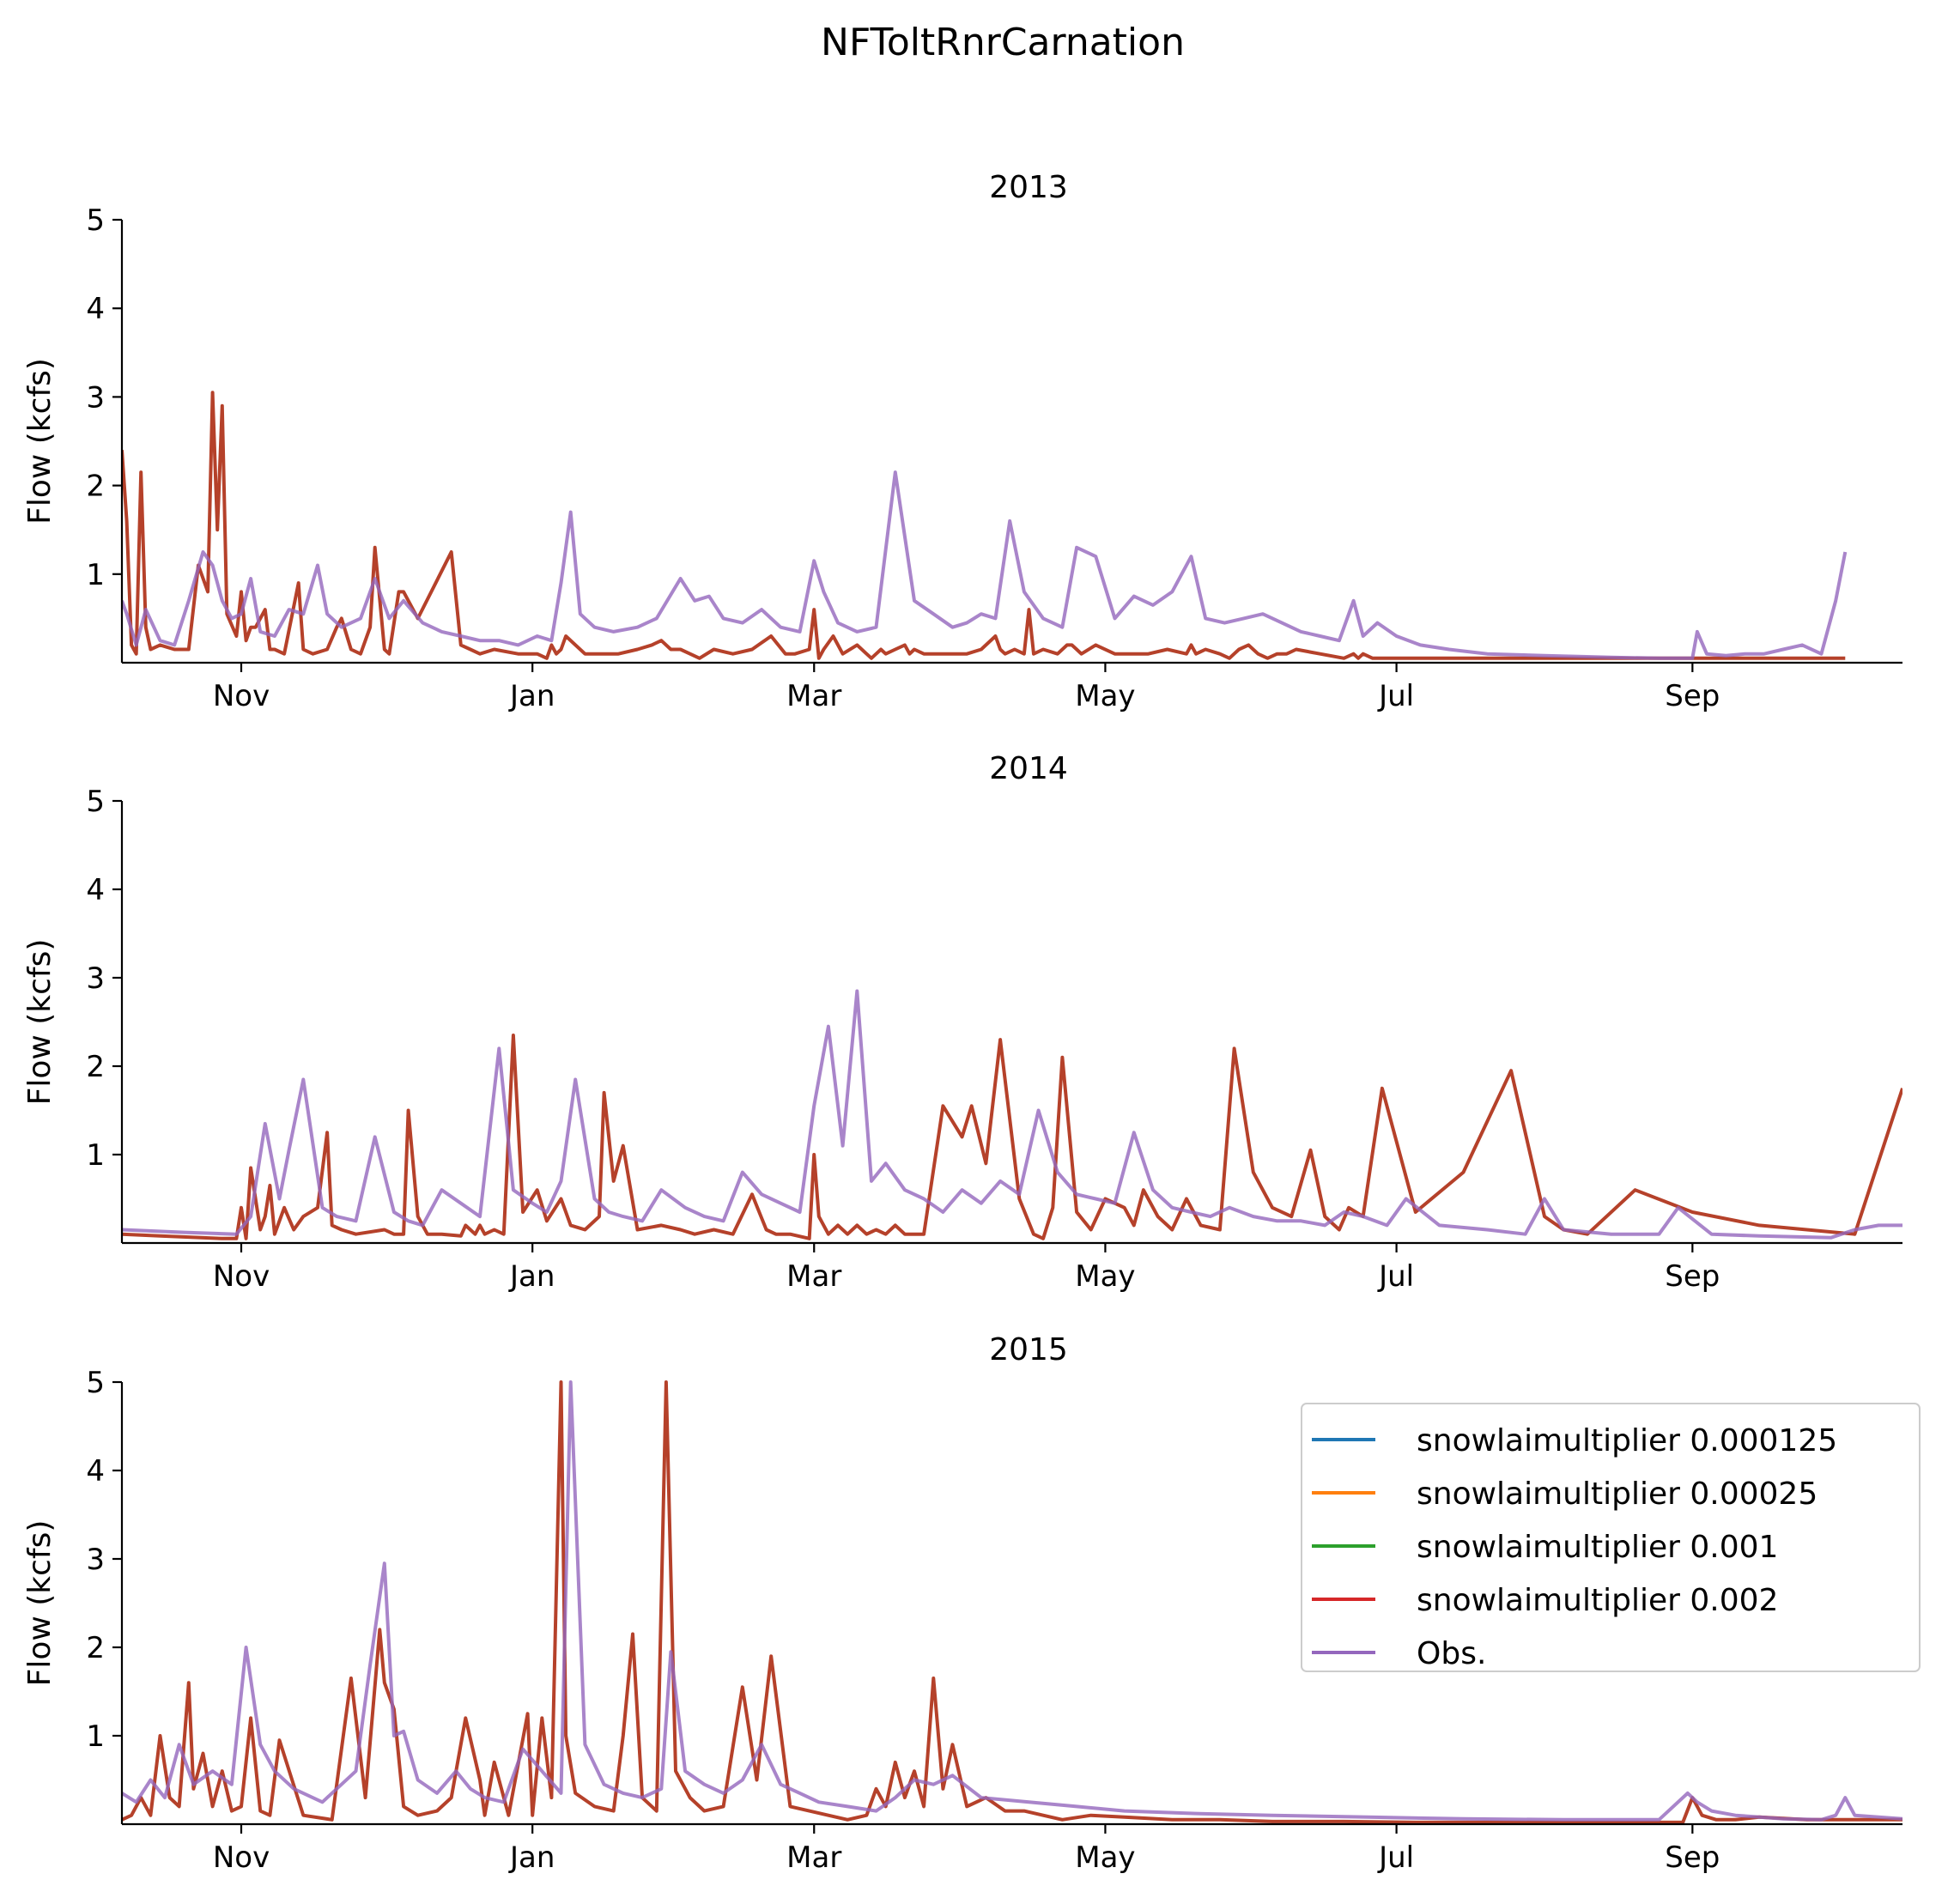 The width and height of the screenshot is (1954, 1904). I want to click on legend-label: snowlaimultiplier 0.002, so click(1597, 1601).